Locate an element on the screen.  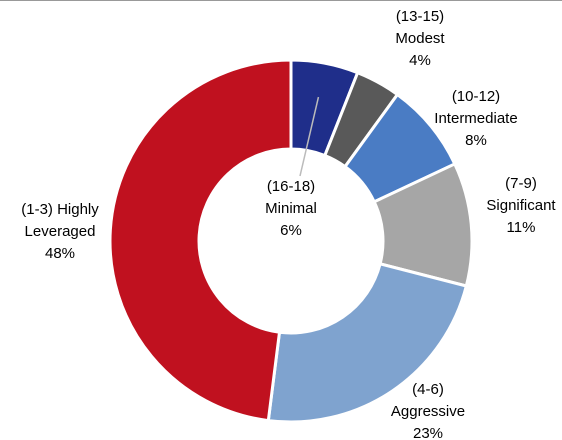
slice-label: (10-12) Intermediate 8% is located at coordinates (475, 118).